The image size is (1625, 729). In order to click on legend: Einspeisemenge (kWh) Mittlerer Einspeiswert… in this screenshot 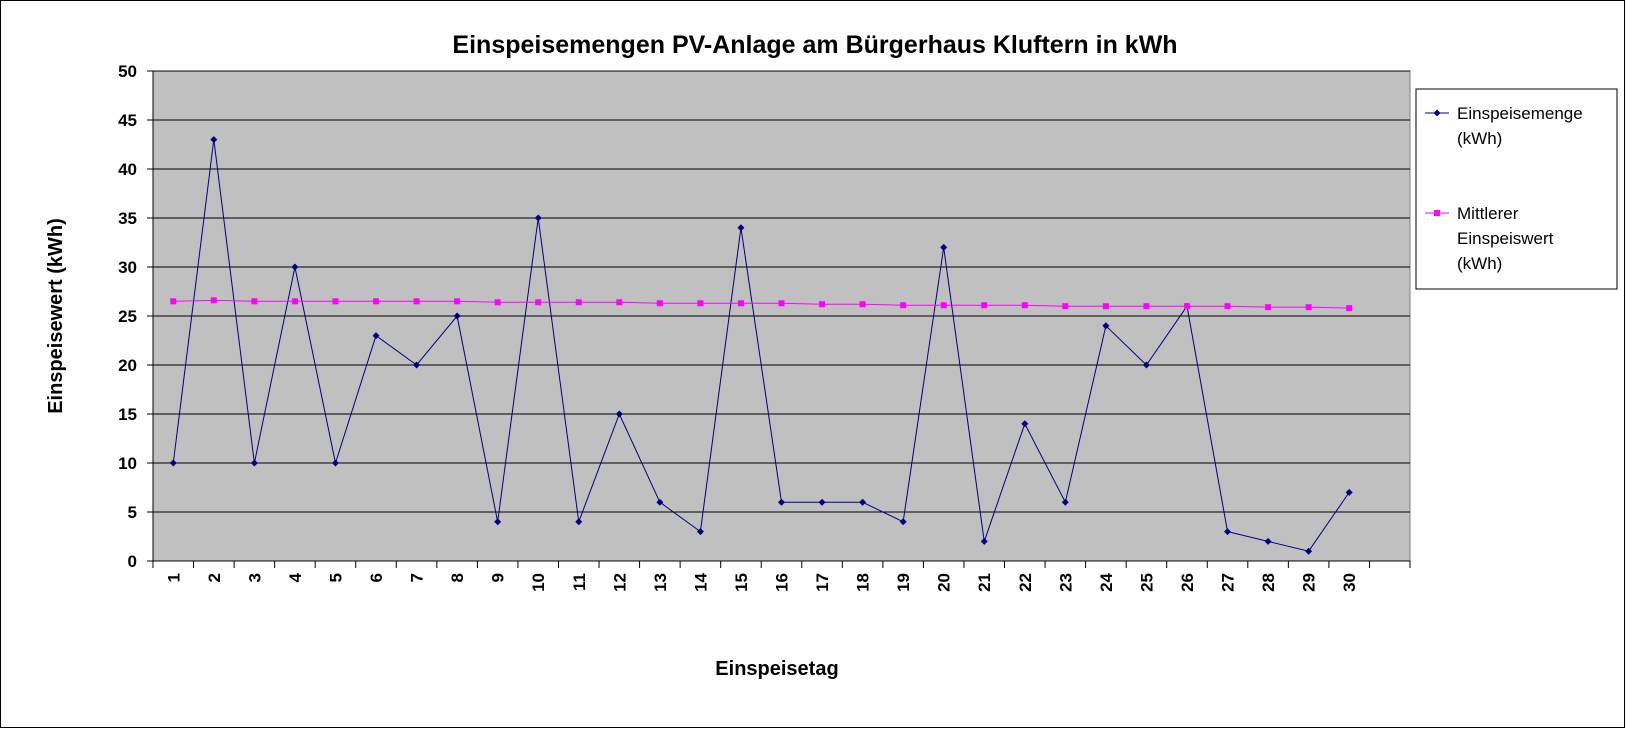, I will do `click(1516, 189)`.